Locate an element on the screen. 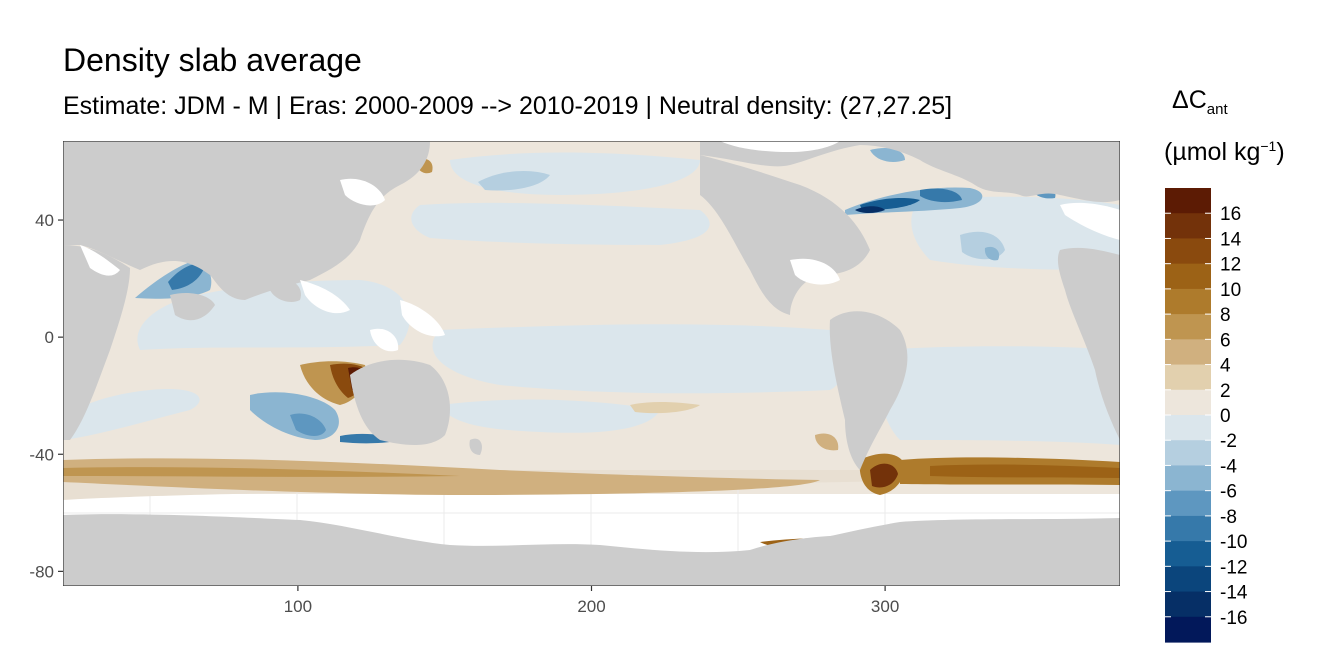 The height and width of the screenshot is (672, 1344). legend-colorbar is located at coordinates (1188, 415).